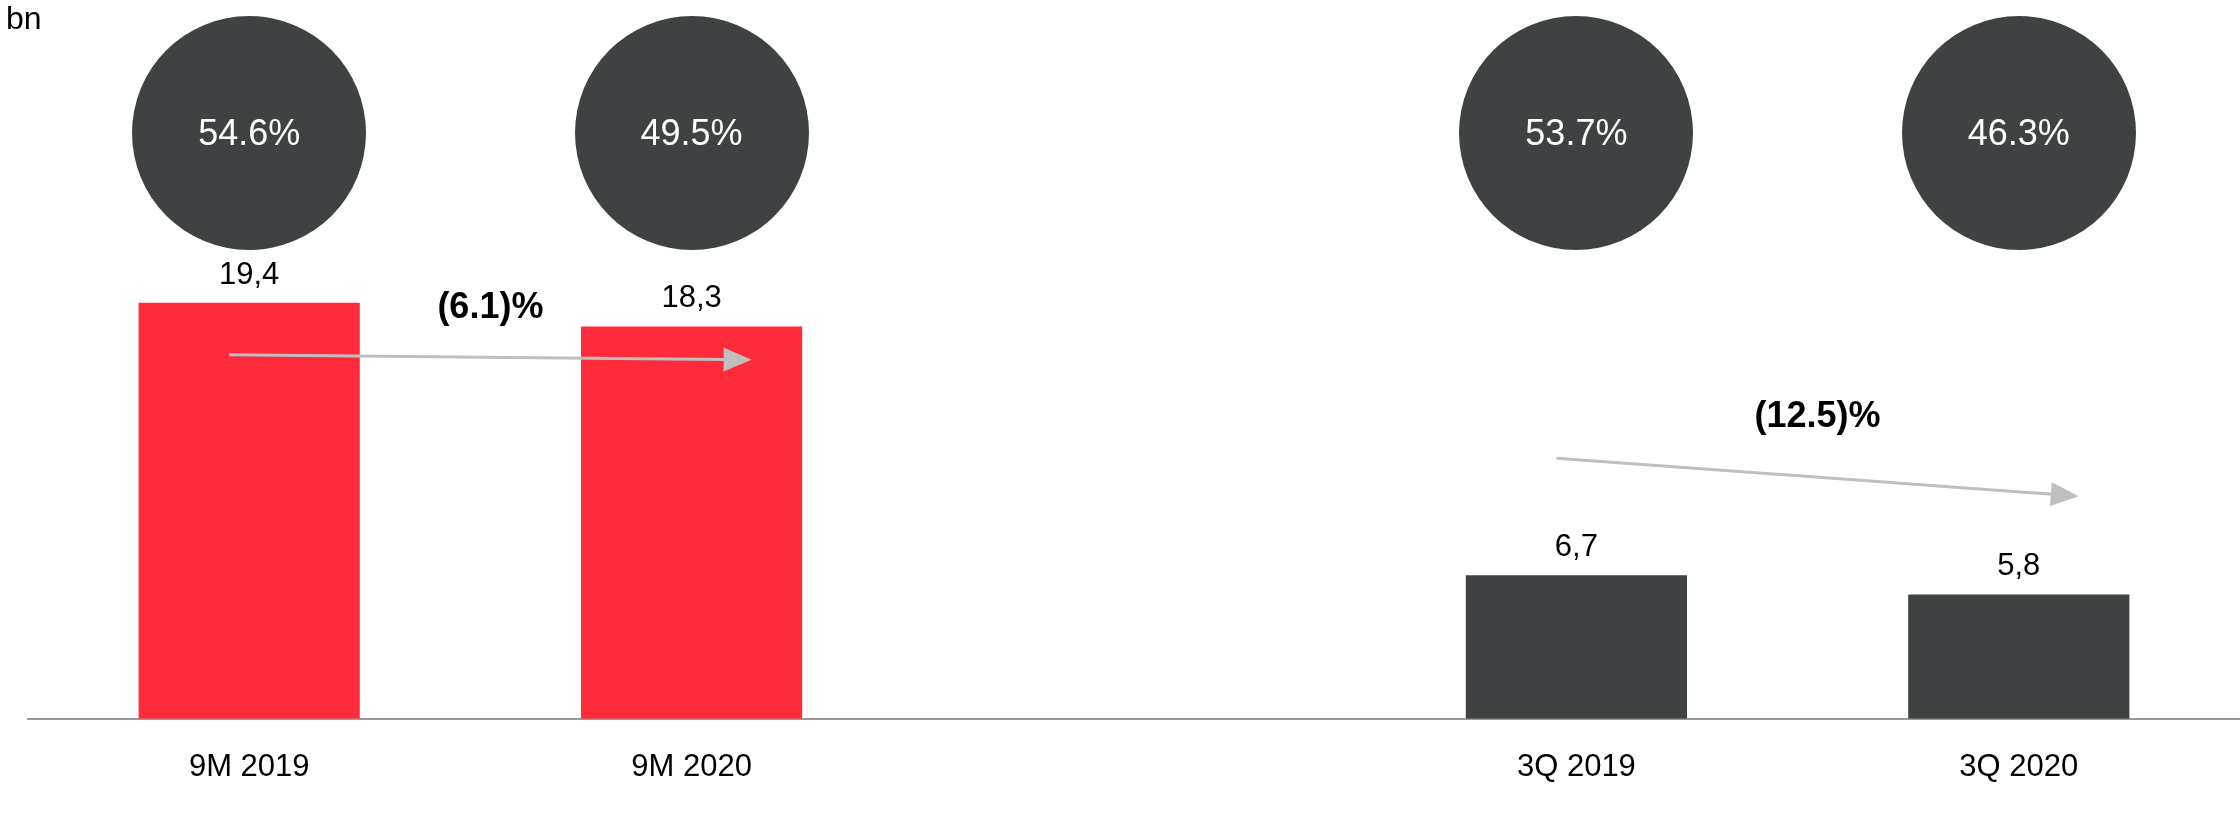 Image resolution: width=2240 pixels, height=816 pixels. Describe the element at coordinates (2019, 765) in the screenshot. I see `x-tick-label: 3Q 2020` at that location.